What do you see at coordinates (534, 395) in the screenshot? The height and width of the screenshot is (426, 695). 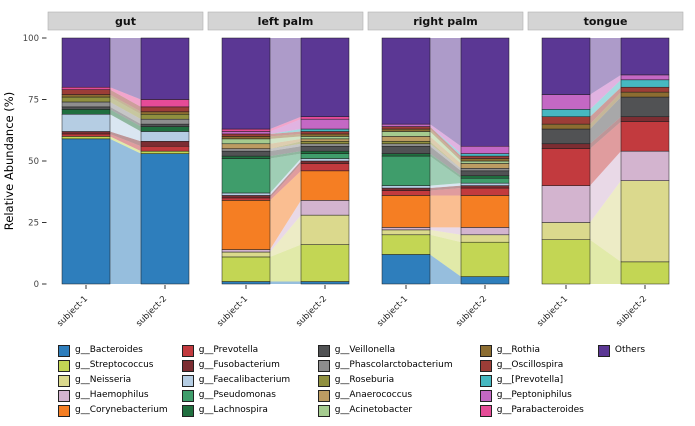 I see `legend-label: g__Peptoniphilus` at bounding box center [534, 395].